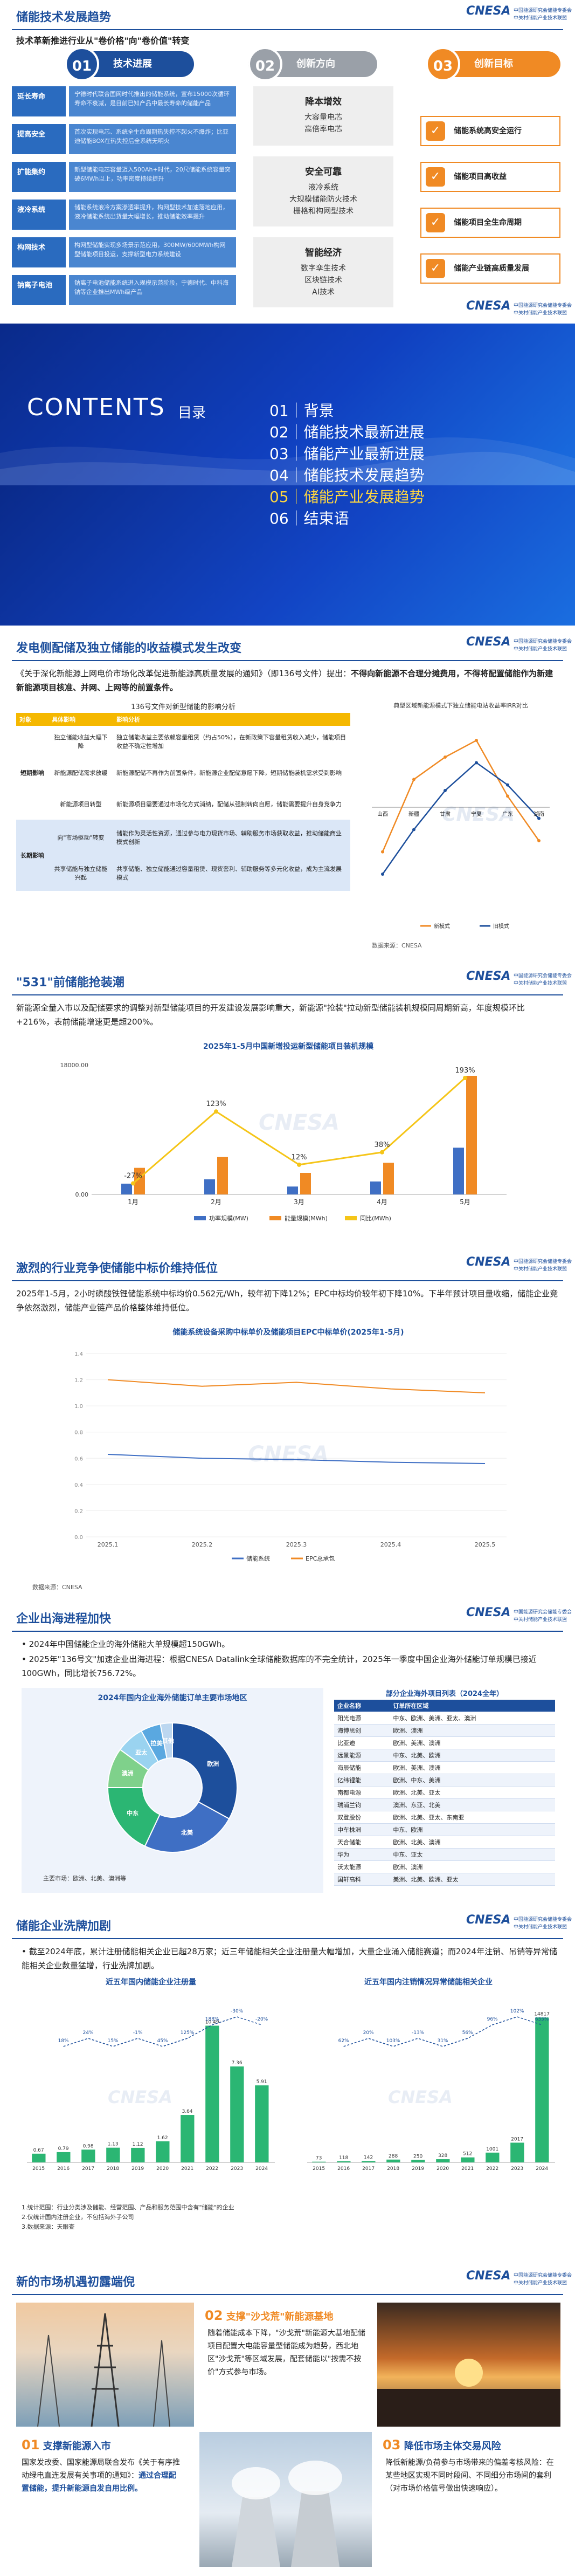 This screenshot has width=575, height=2576. Describe the element at coordinates (444, 1767) in the screenshot. I see `table-row: 海辰储能 欧洲、美洲、澳洲` at that location.